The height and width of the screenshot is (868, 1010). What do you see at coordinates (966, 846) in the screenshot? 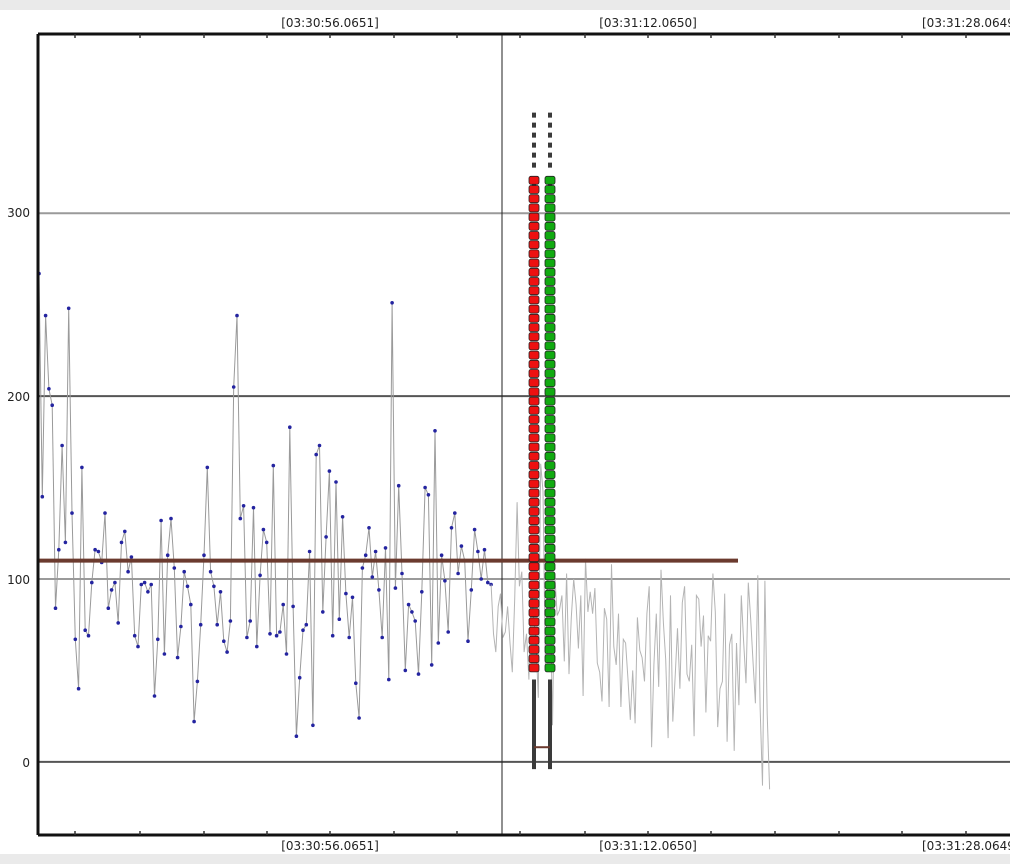
I see `time-tick-label: [03:31:28.0649]` at bounding box center [966, 846].